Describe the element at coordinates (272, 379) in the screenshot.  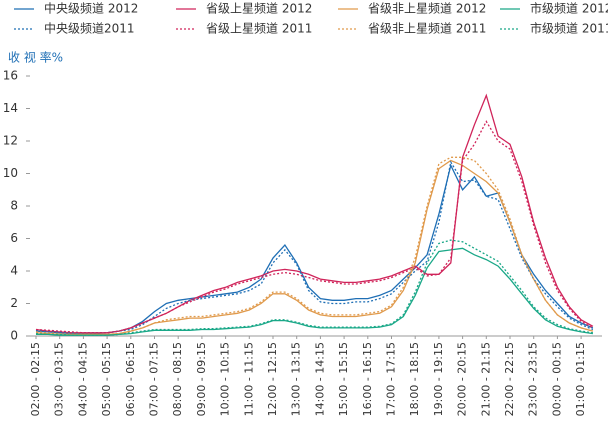
I see `x-tick-label: 12:00 - 12:15` at that location.